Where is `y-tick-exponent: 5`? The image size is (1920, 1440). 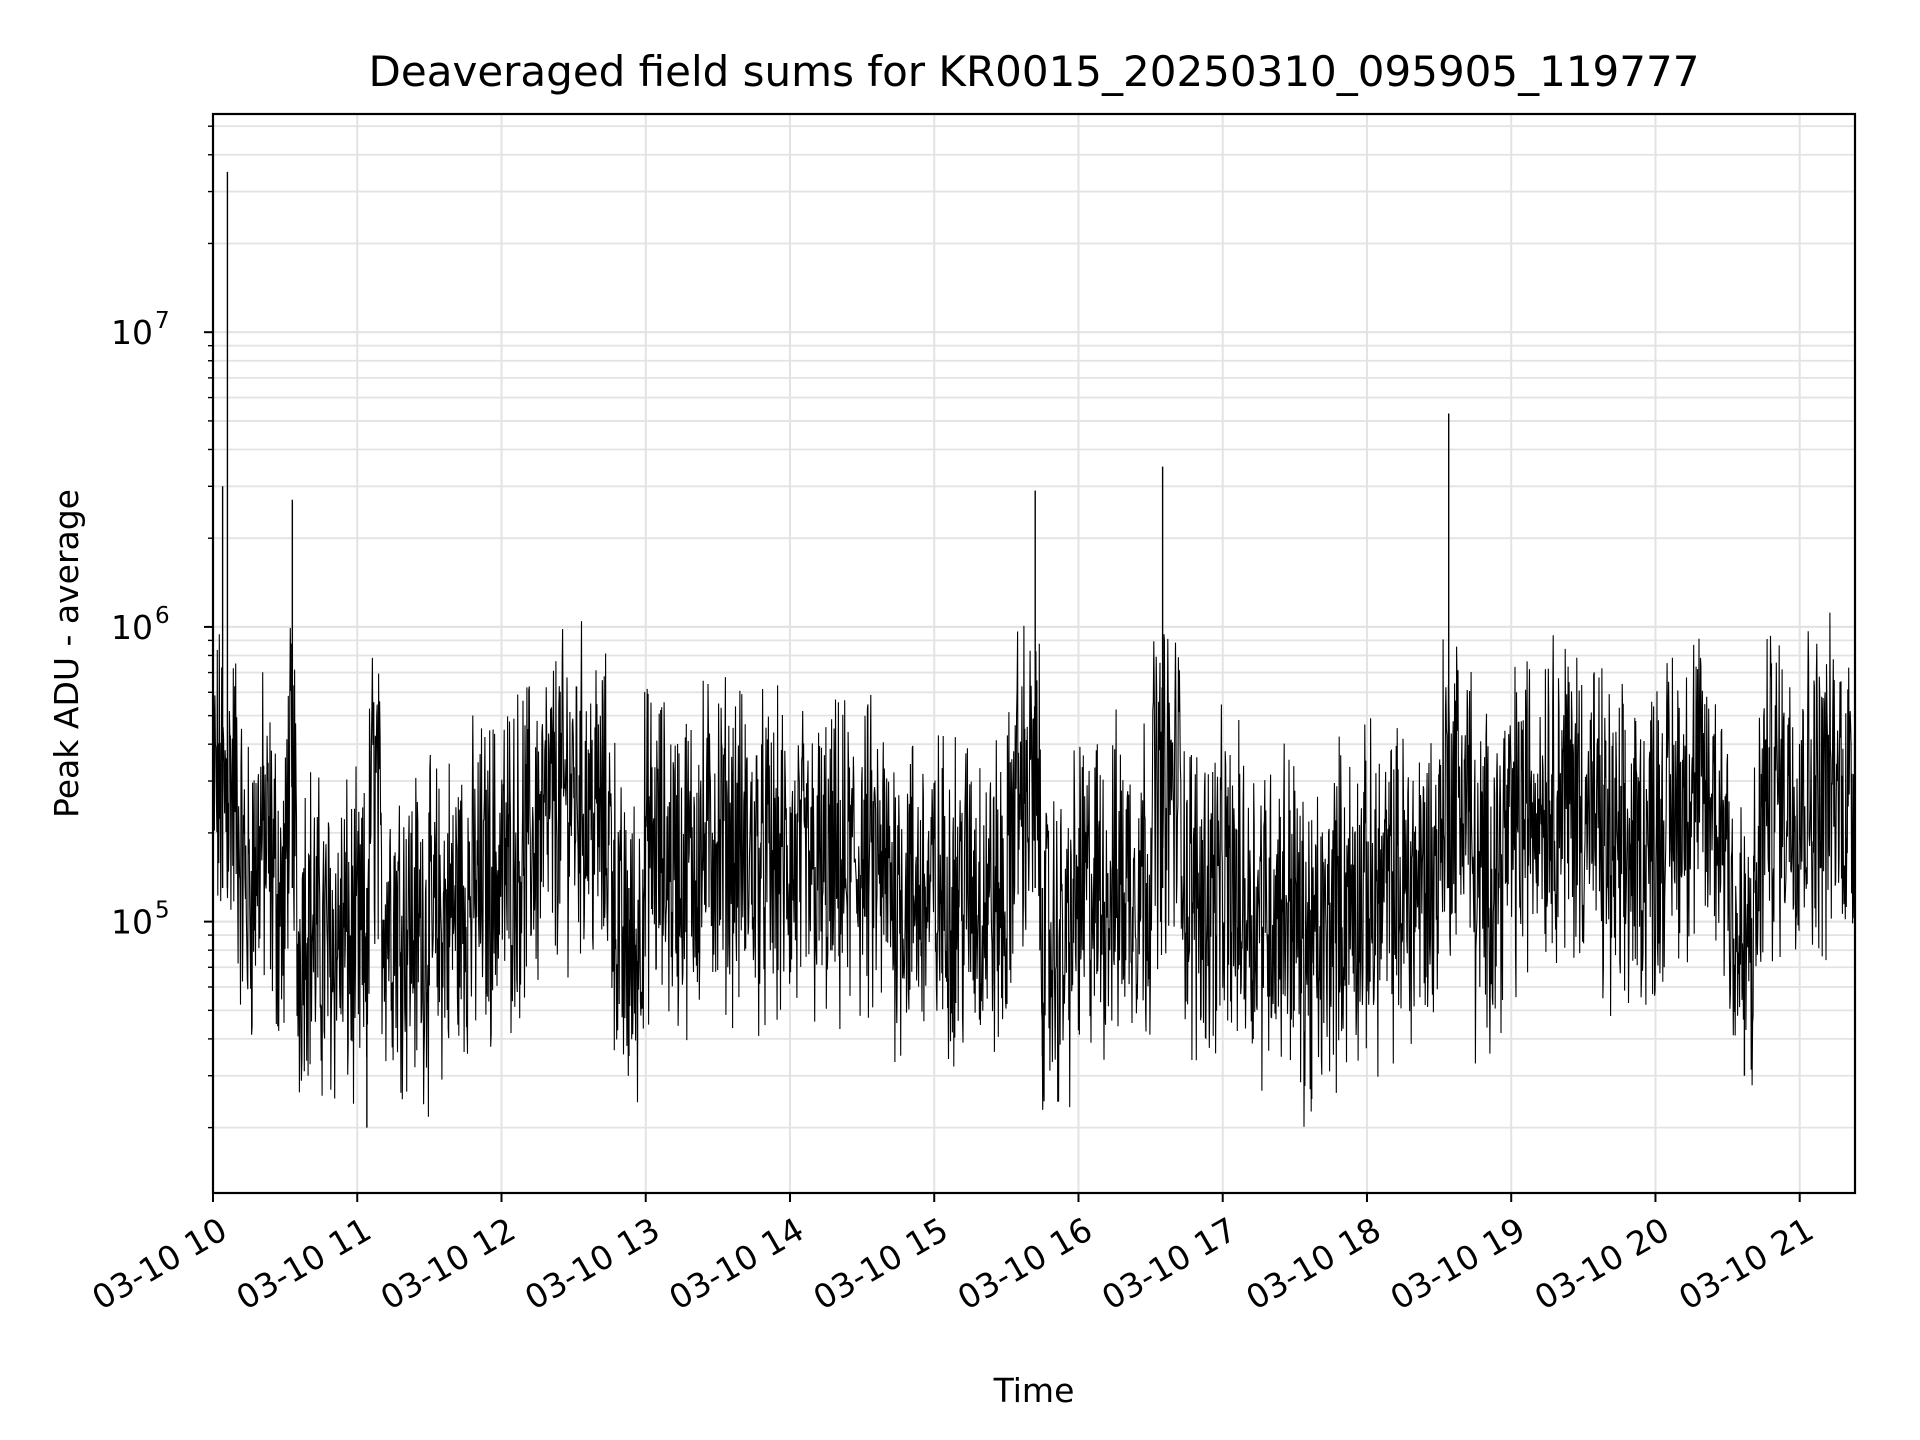 y-tick-exponent: 5 is located at coordinates (162, 911).